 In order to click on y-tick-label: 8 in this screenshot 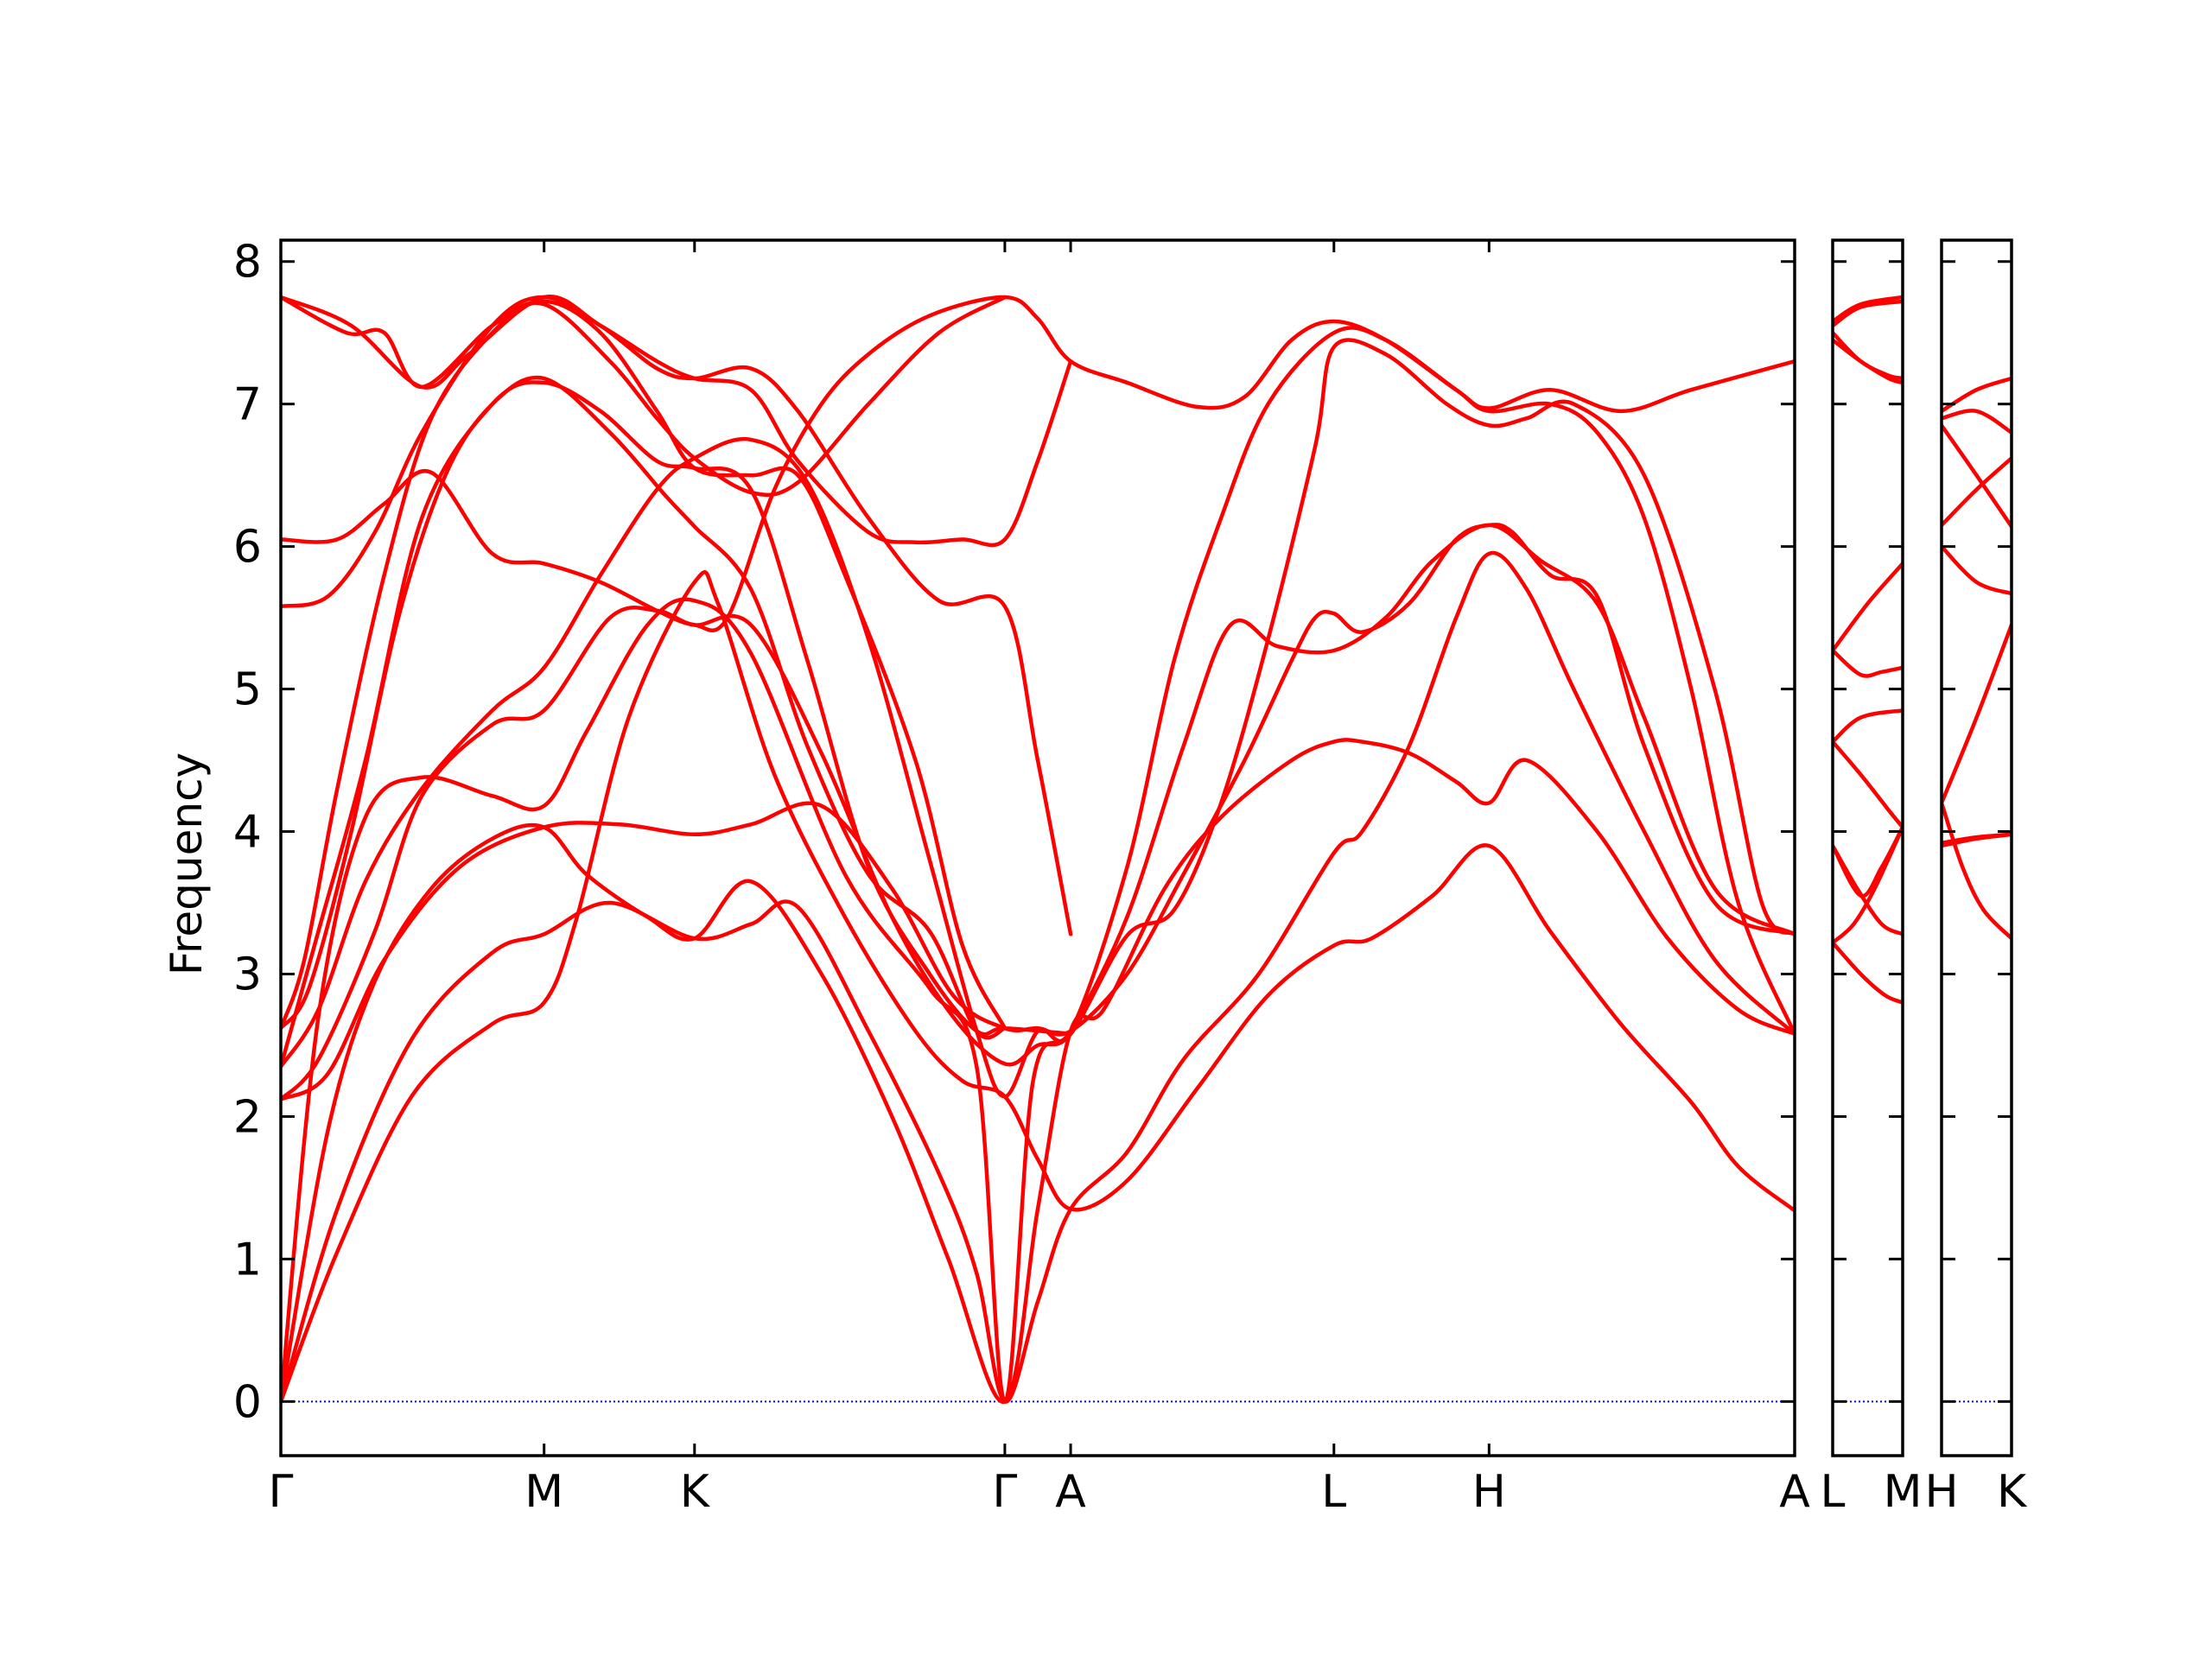, I will do `click(247, 263)`.